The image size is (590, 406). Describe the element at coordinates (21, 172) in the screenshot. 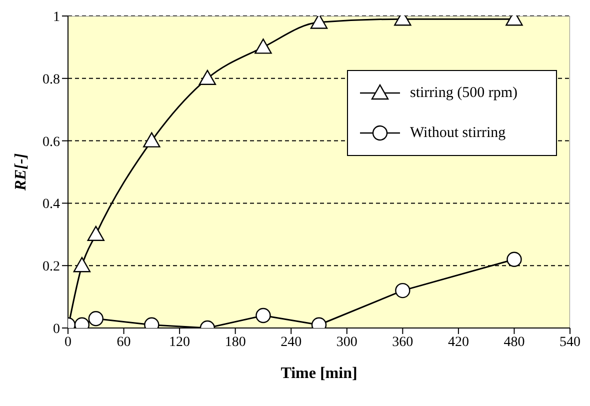

I see `y-axis-title: RE[-]` at that location.